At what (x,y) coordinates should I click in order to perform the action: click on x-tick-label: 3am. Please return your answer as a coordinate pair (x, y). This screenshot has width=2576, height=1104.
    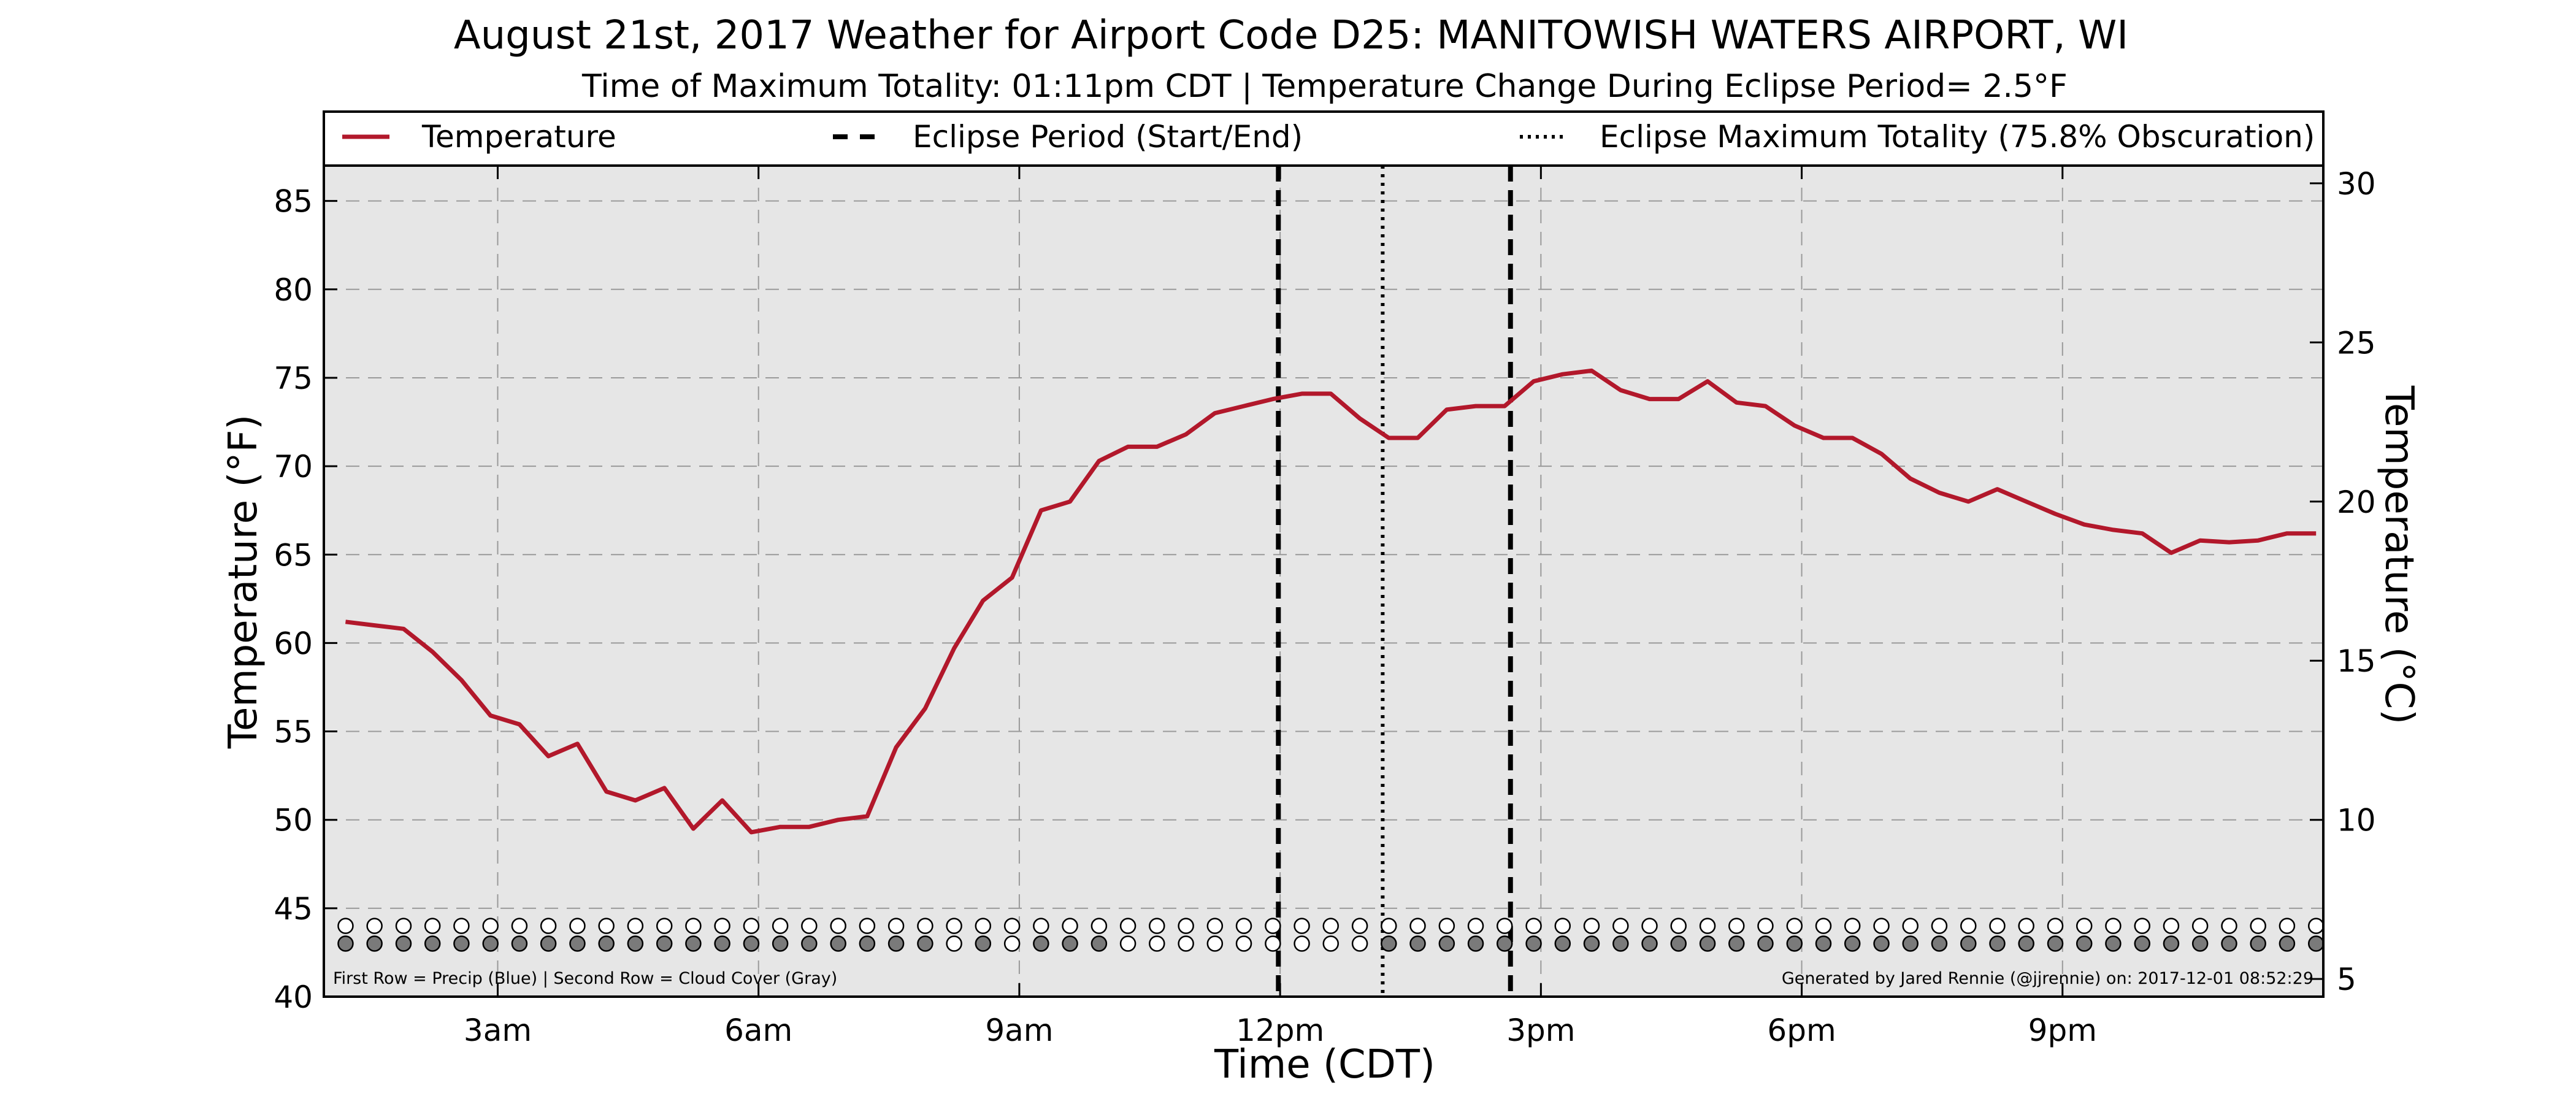
    Looking at the image, I should click on (498, 1030).